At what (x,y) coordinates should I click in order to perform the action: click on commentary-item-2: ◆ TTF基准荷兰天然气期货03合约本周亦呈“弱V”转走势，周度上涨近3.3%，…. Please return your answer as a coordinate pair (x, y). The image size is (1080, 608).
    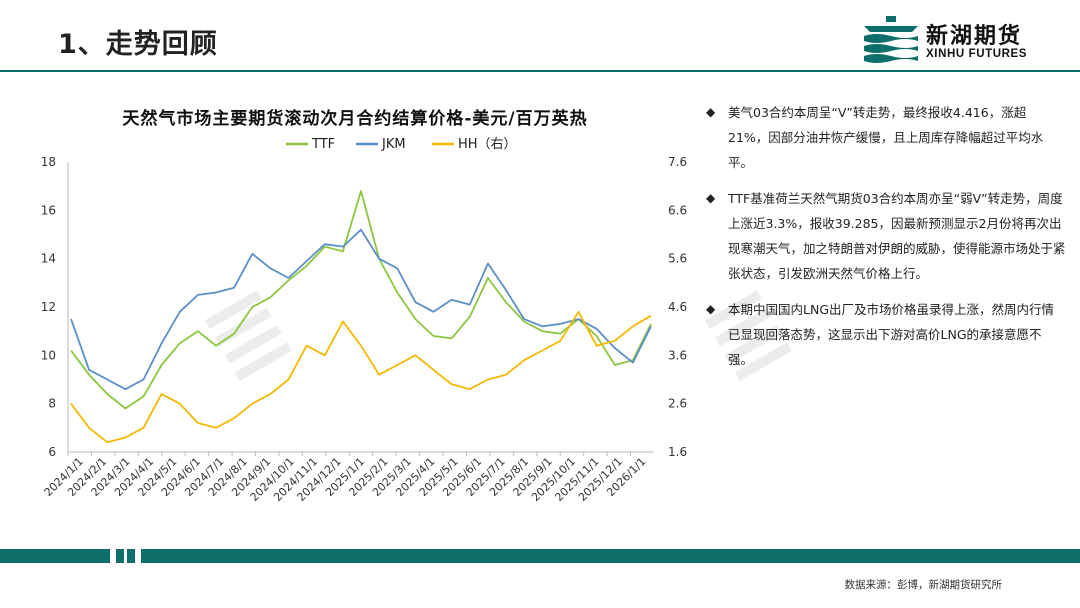
    Looking at the image, I should click on (886, 236).